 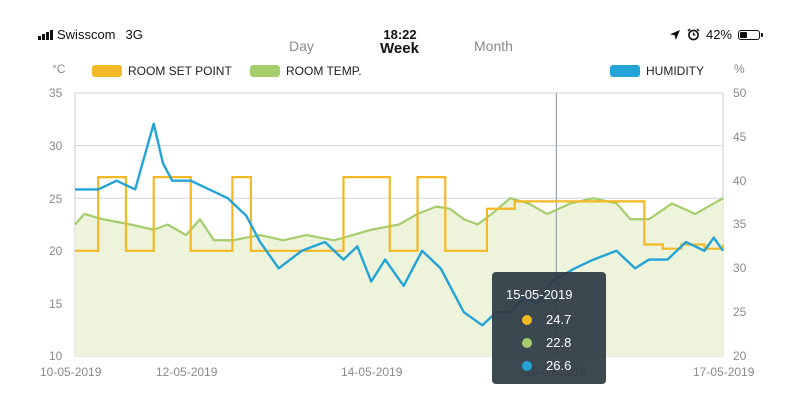 I want to click on y-left-tick: 15, so click(x=56, y=304).